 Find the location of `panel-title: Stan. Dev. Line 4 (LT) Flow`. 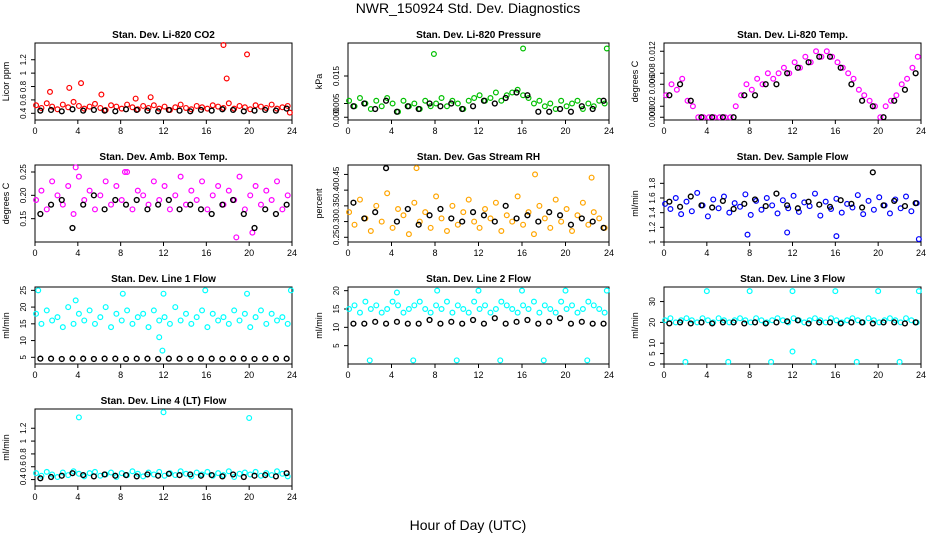

panel-title: Stan. Dev. Line 4 (LT) Flow is located at coordinates (164, 401).